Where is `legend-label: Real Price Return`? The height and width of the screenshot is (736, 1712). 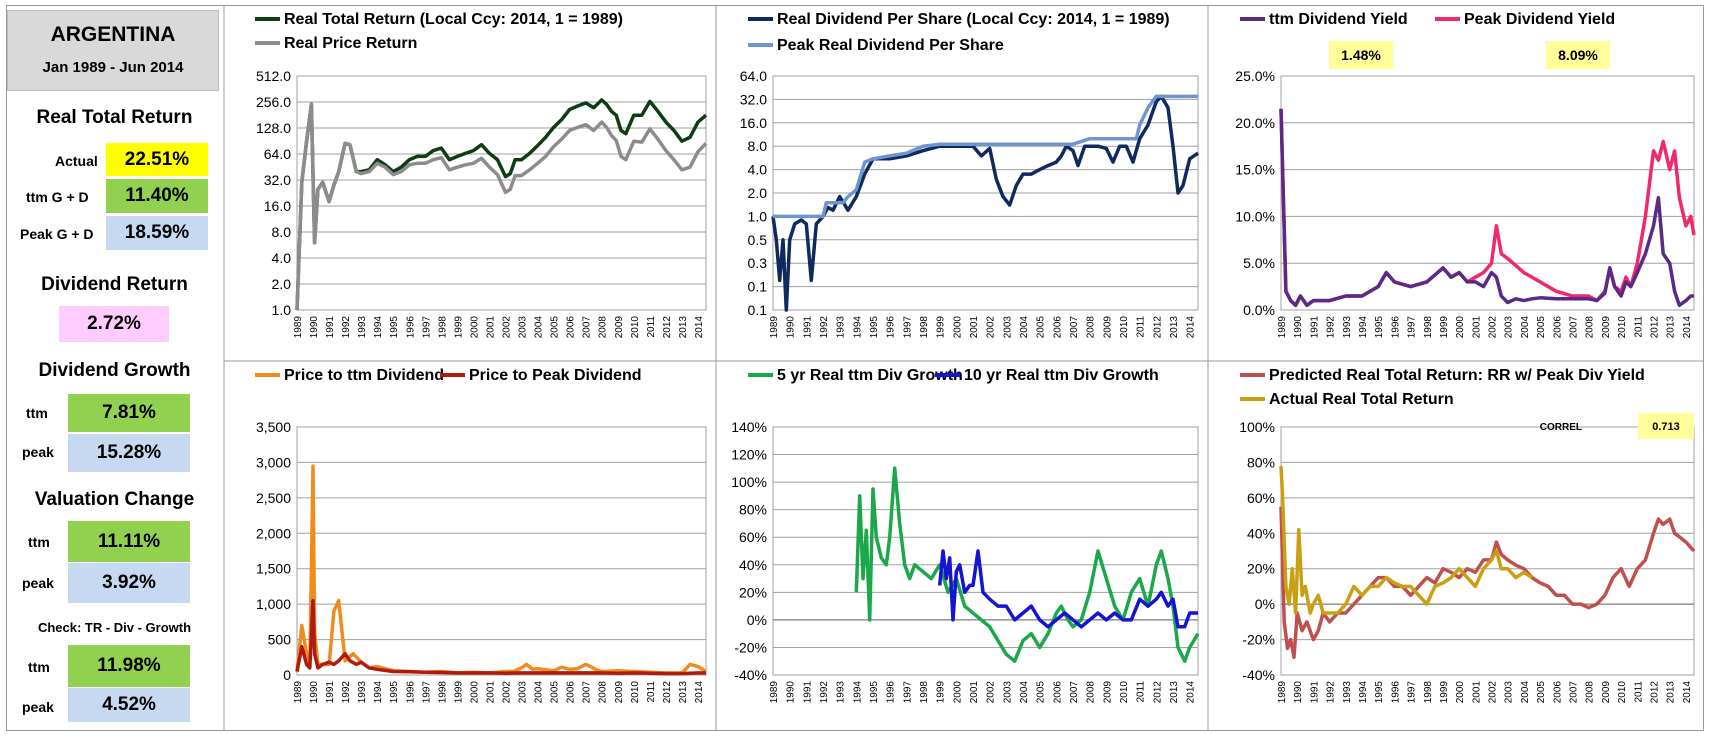 legend-label: Real Price Return is located at coordinates (350, 43).